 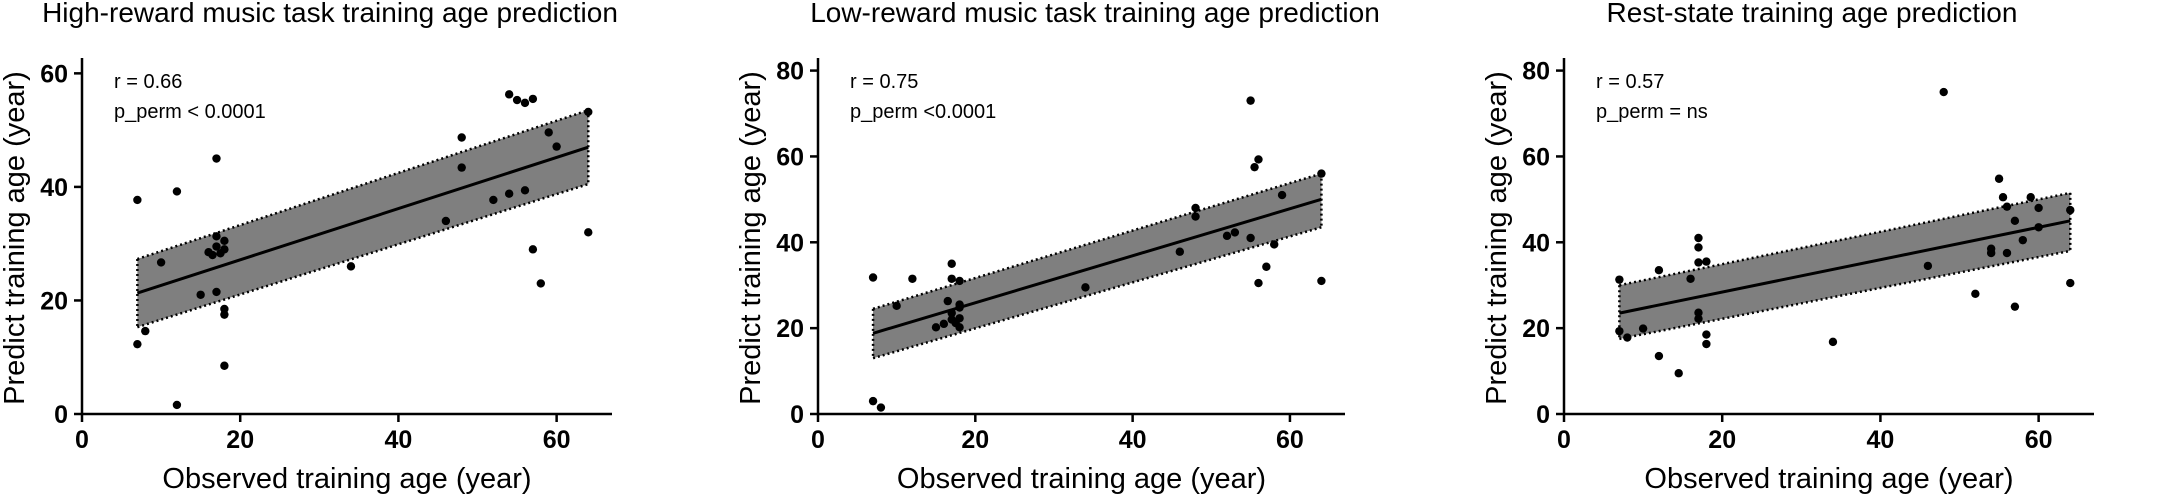 I want to click on y-tick-label: 80, so click(x=790, y=72).